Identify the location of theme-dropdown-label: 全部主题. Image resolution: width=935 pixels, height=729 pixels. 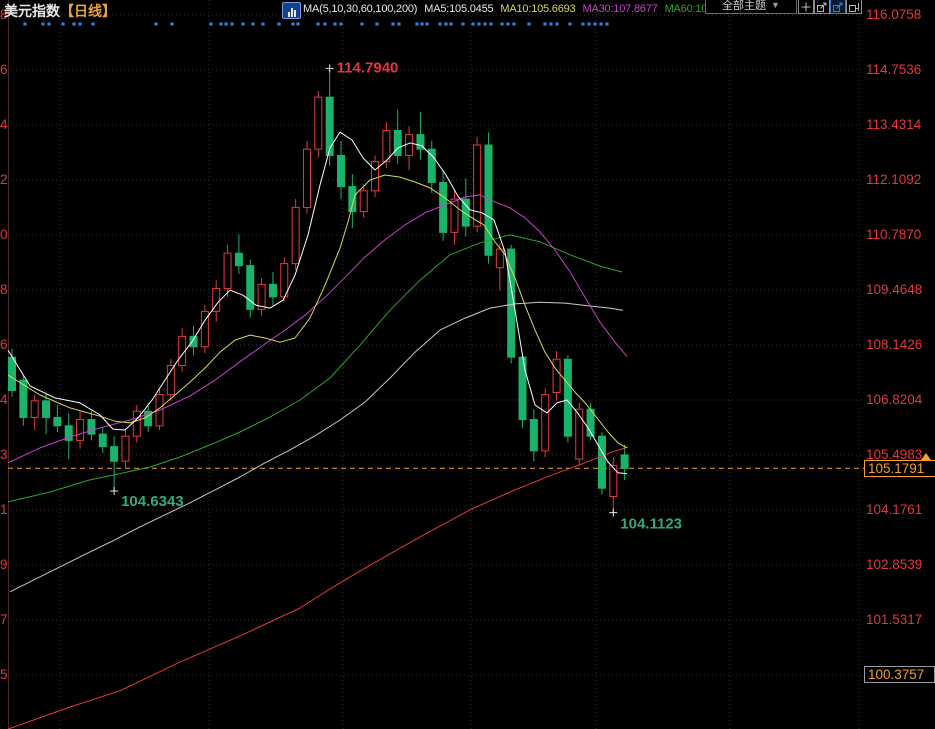
(744, 6).